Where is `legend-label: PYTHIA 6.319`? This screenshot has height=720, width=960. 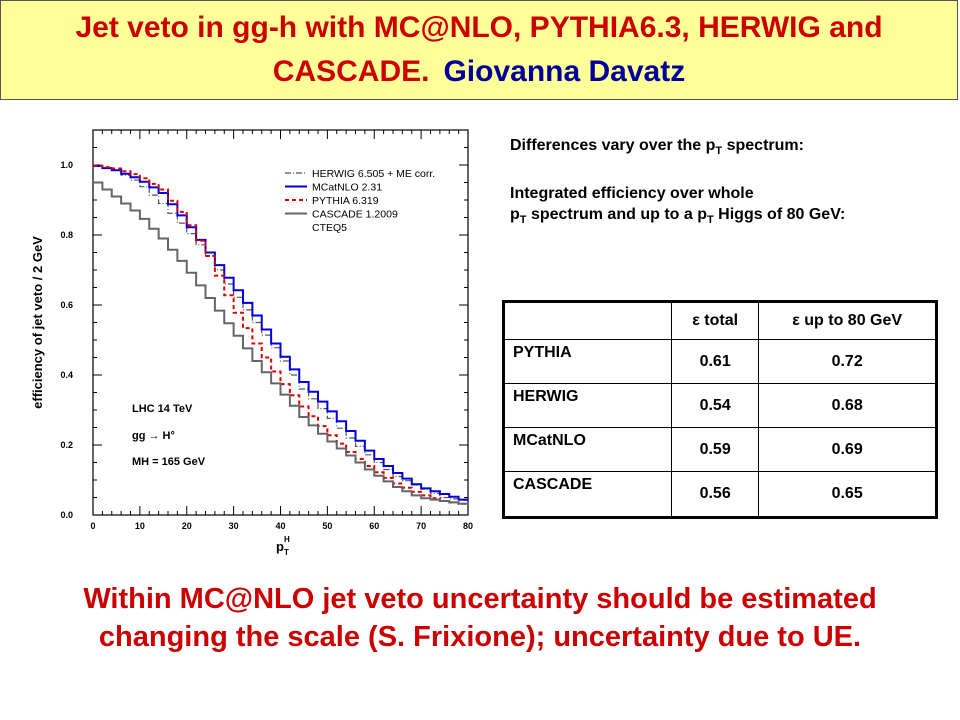 legend-label: PYTHIA 6.319 is located at coordinates (345, 201).